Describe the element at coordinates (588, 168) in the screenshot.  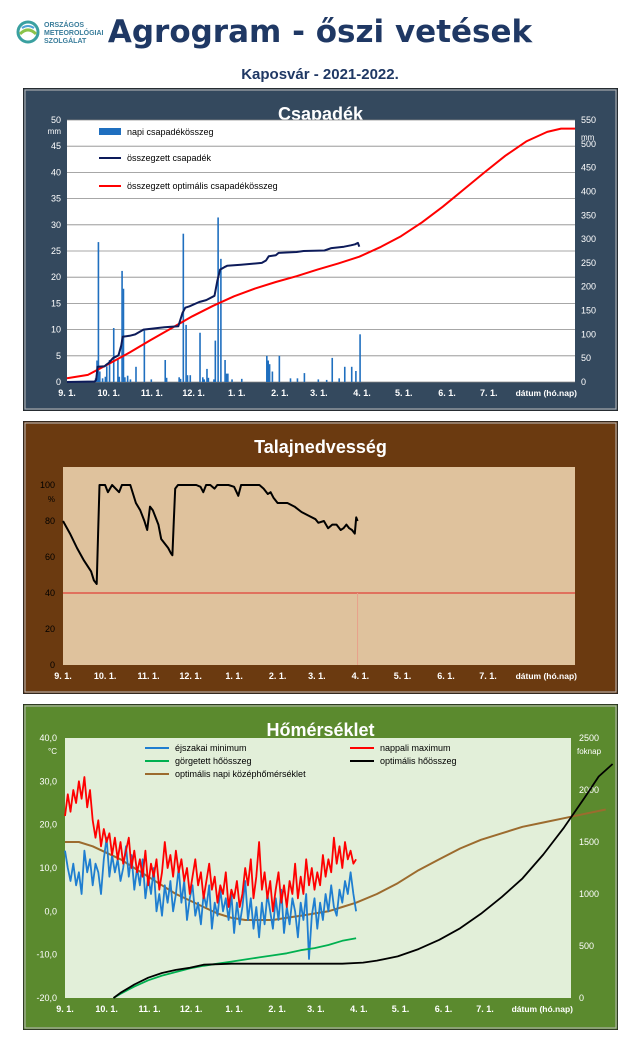
I see `y-tick-label-right: 450` at that location.